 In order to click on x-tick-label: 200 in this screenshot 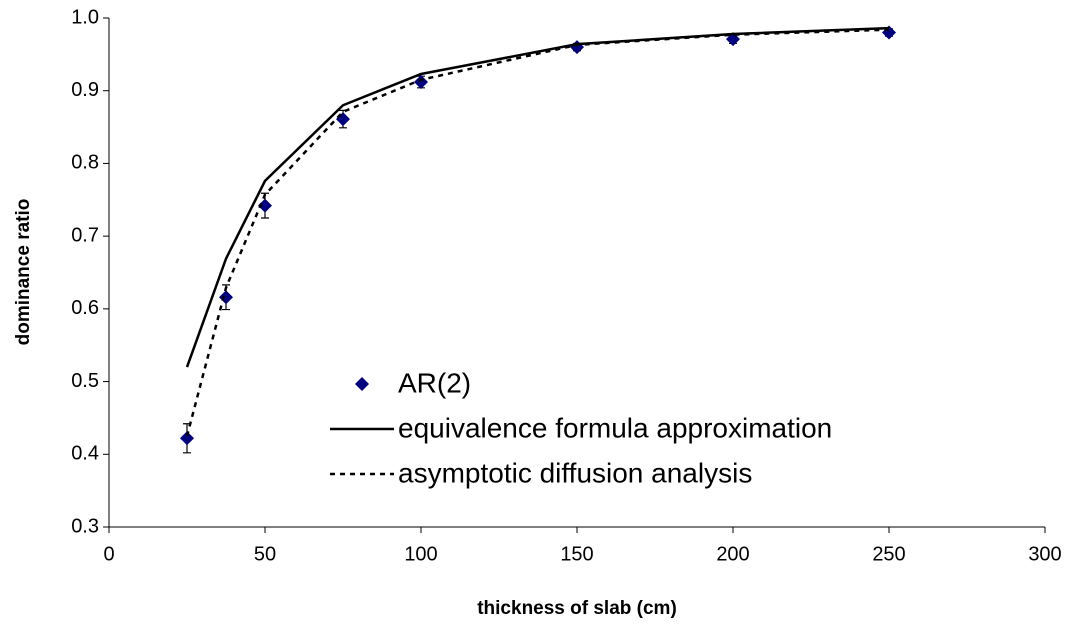, I will do `click(732, 554)`.